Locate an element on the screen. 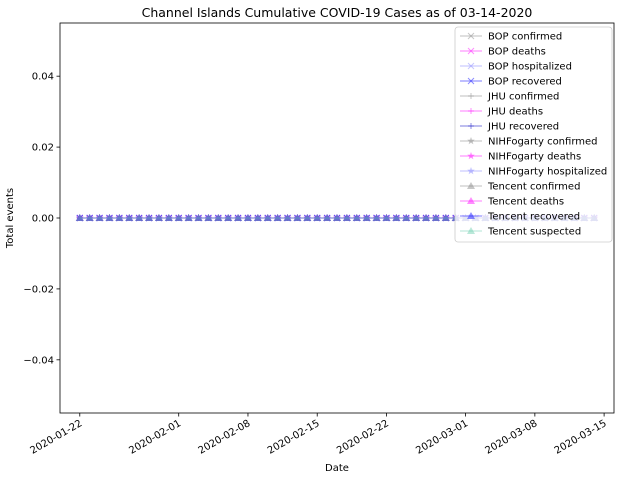 Image resolution: width=624 pixels, height=480 pixels. legend-label: BOP hospitalized is located at coordinates (530, 67).